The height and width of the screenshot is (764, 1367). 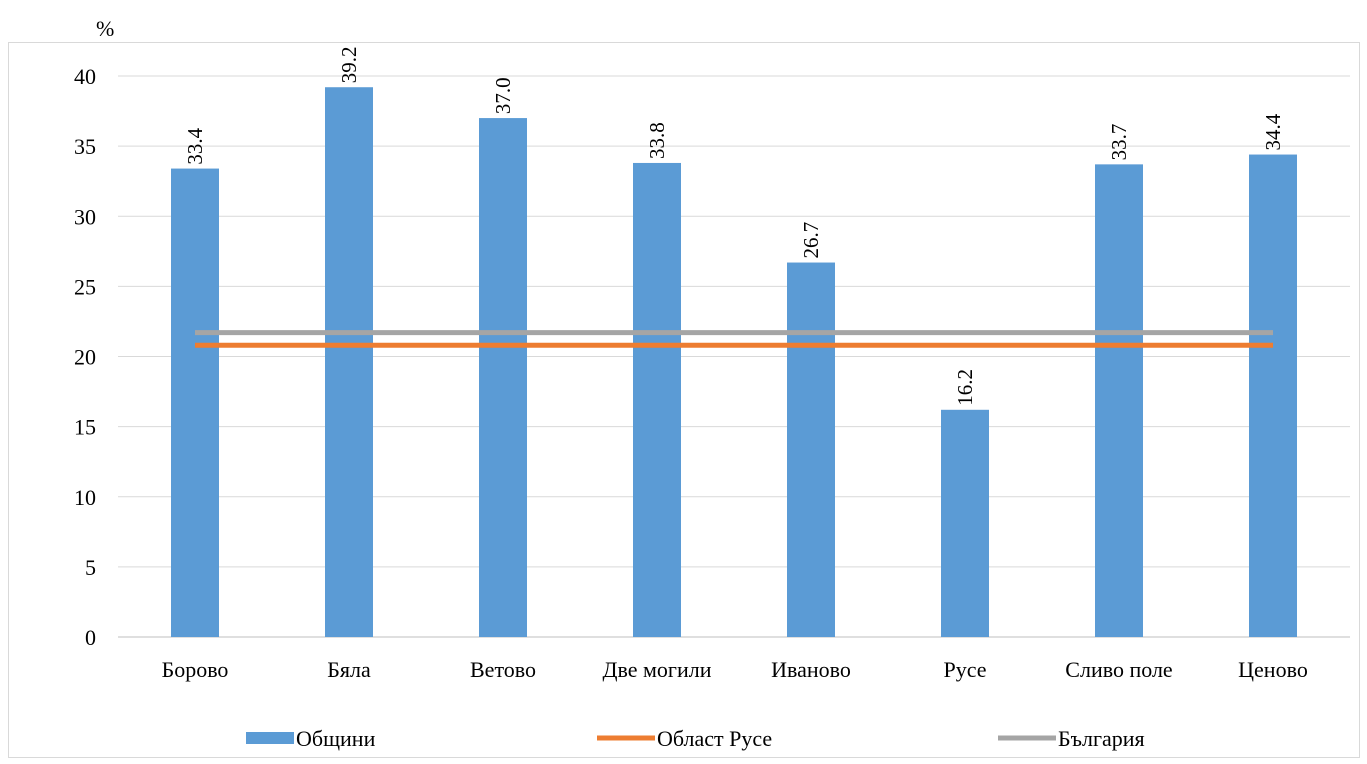 I want to click on x-tick-label: Борово, so click(x=195, y=669).